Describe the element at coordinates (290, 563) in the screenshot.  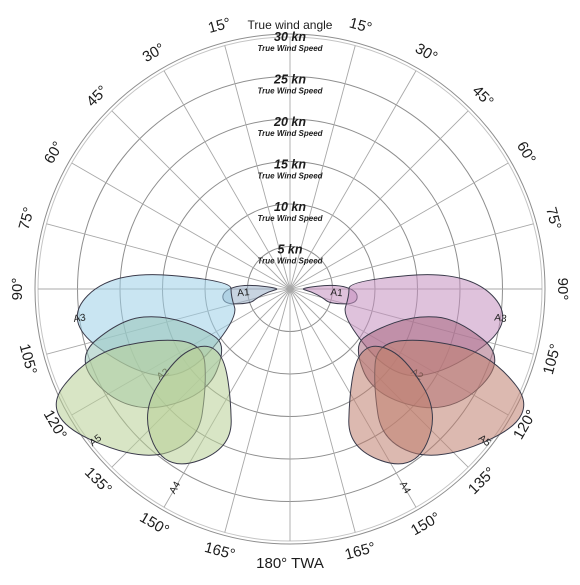
I see `bottom-axis-label: 180° TWA` at that location.